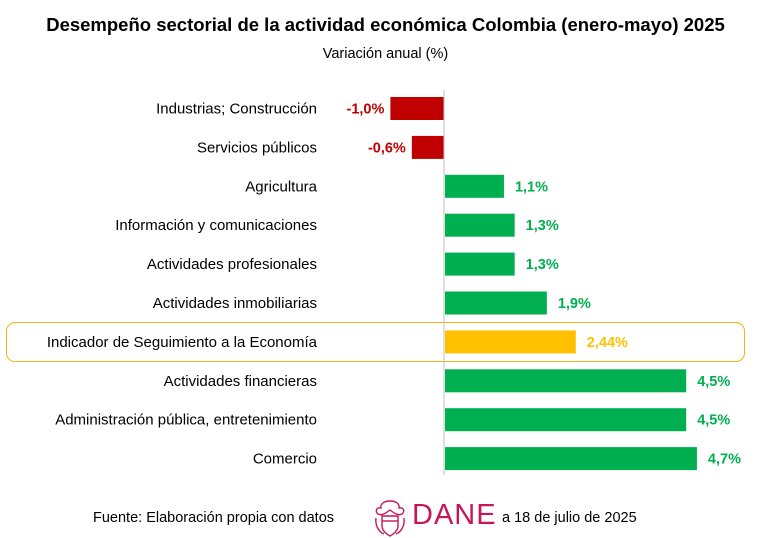  I want to click on source-text: Fuente: Elaboración propia con datos, so click(214, 518).